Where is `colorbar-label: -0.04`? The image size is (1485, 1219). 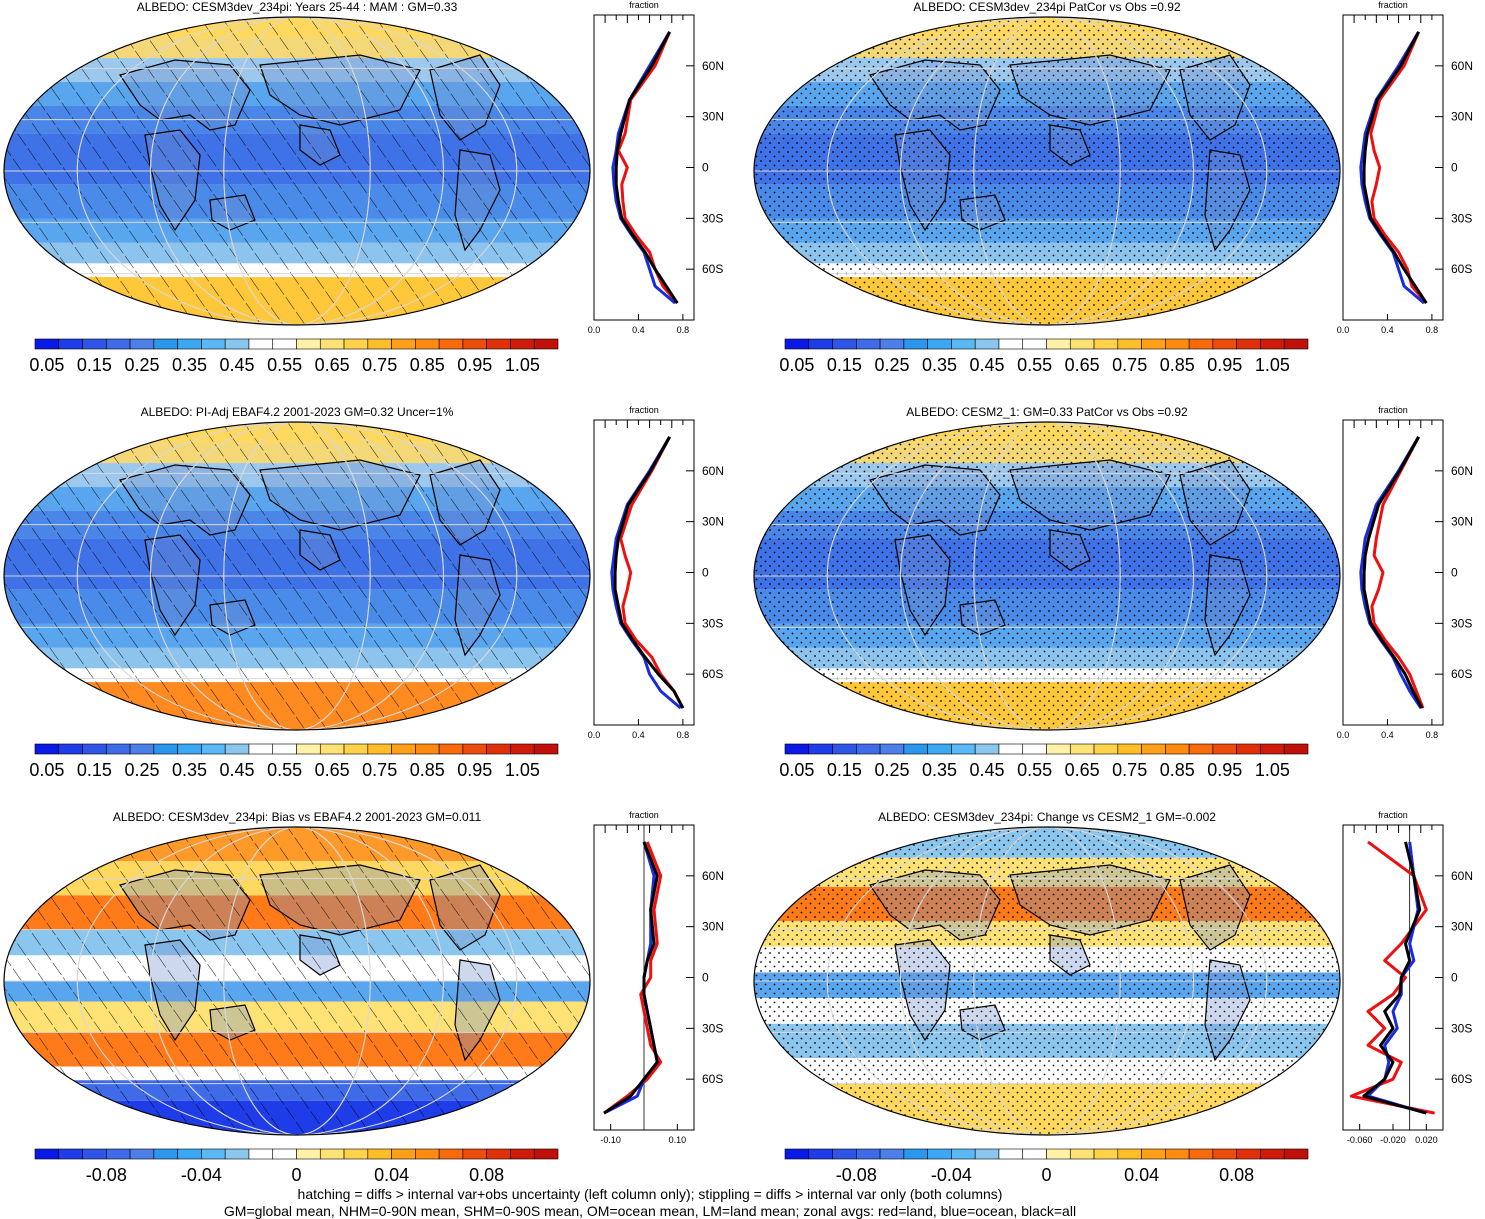 colorbar-label: -0.04 is located at coordinates (951, 1175).